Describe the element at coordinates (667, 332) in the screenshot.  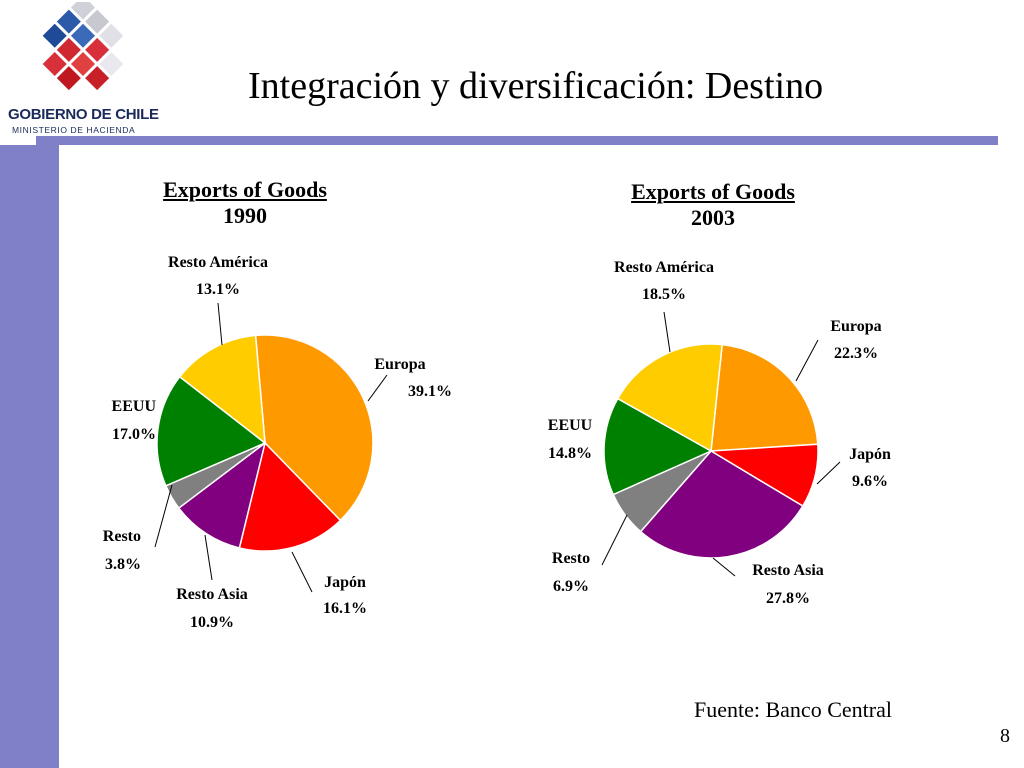
I see `pie-2003-leader-resto-america` at that location.